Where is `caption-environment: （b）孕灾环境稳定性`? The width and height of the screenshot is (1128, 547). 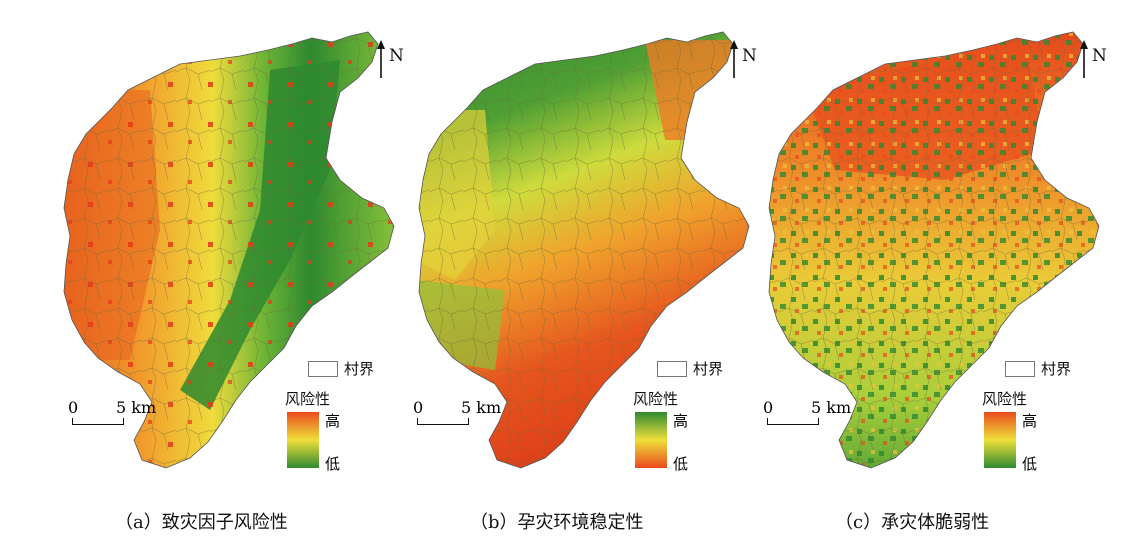
caption-environment: （b）孕灾环境稳定性 is located at coordinates (557, 522).